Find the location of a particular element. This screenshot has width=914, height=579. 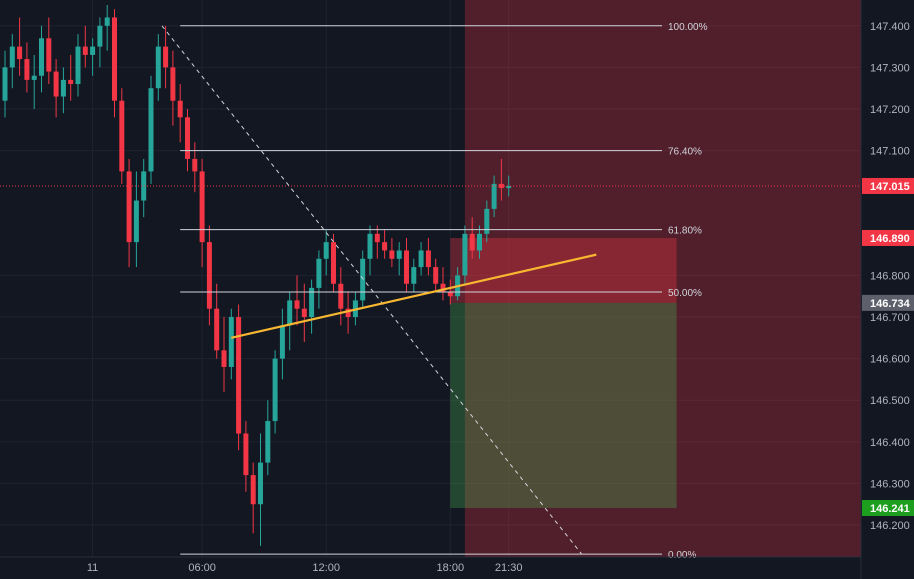

take-profit-zone is located at coordinates (563, 405).